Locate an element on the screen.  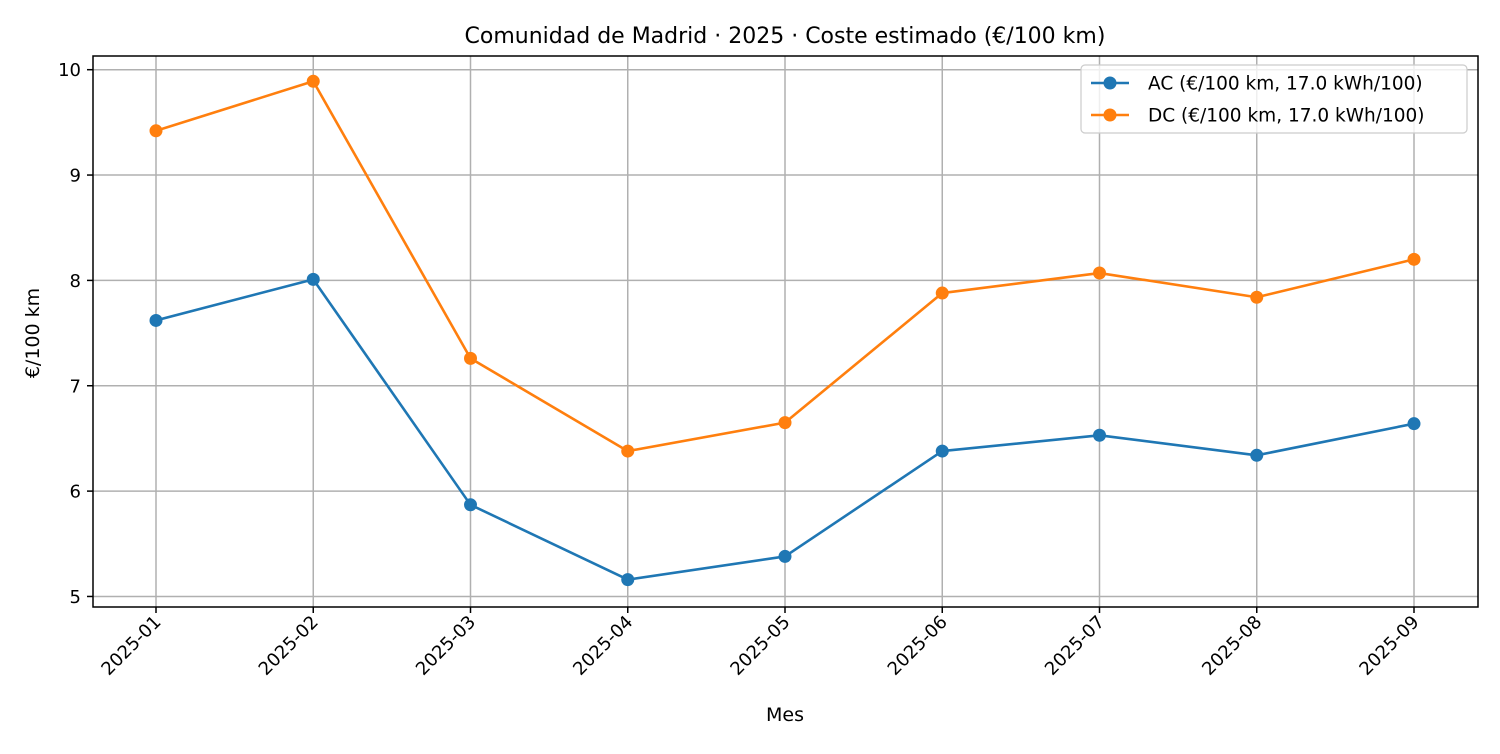
x-tick-label: 2025-05 is located at coordinates (760, 646).